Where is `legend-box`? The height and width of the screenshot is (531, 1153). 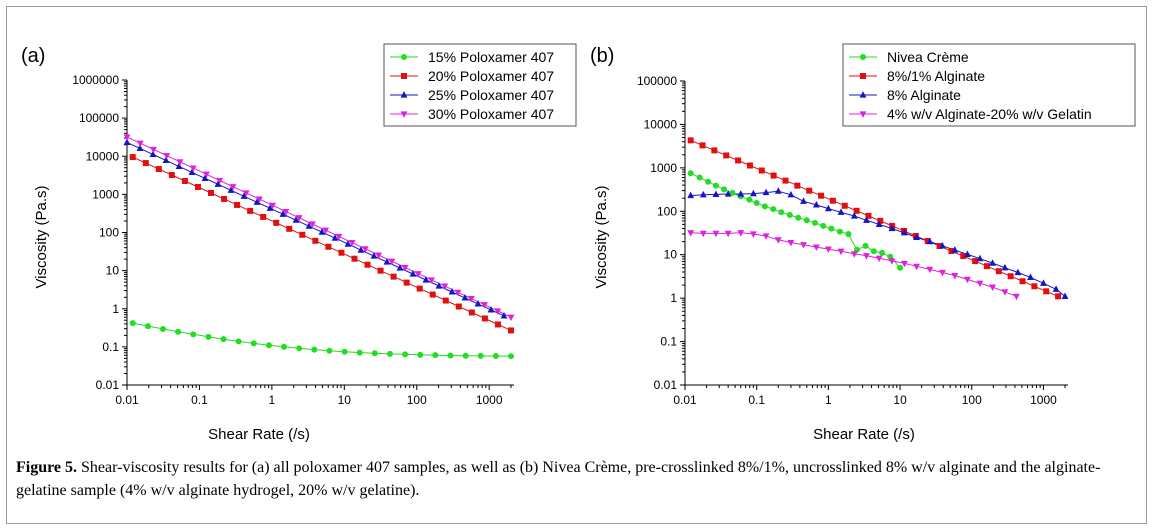 legend-box is located at coordinates (480, 85).